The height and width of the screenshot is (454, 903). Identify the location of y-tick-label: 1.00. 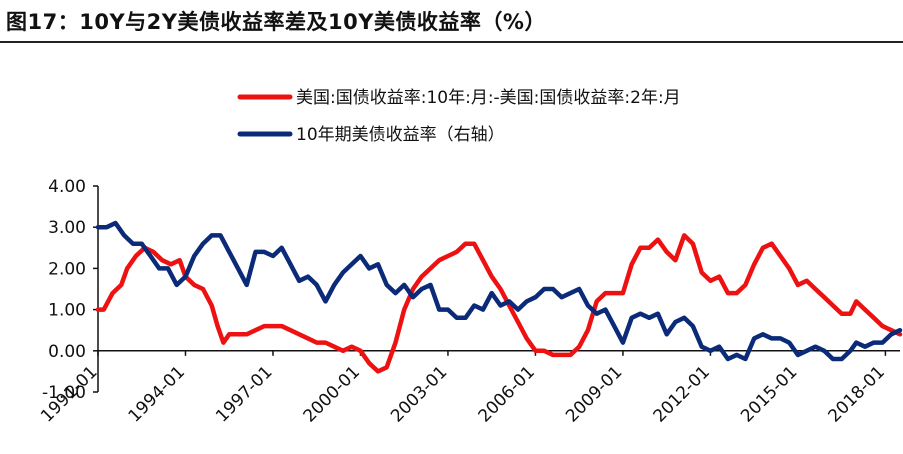
(67, 311).